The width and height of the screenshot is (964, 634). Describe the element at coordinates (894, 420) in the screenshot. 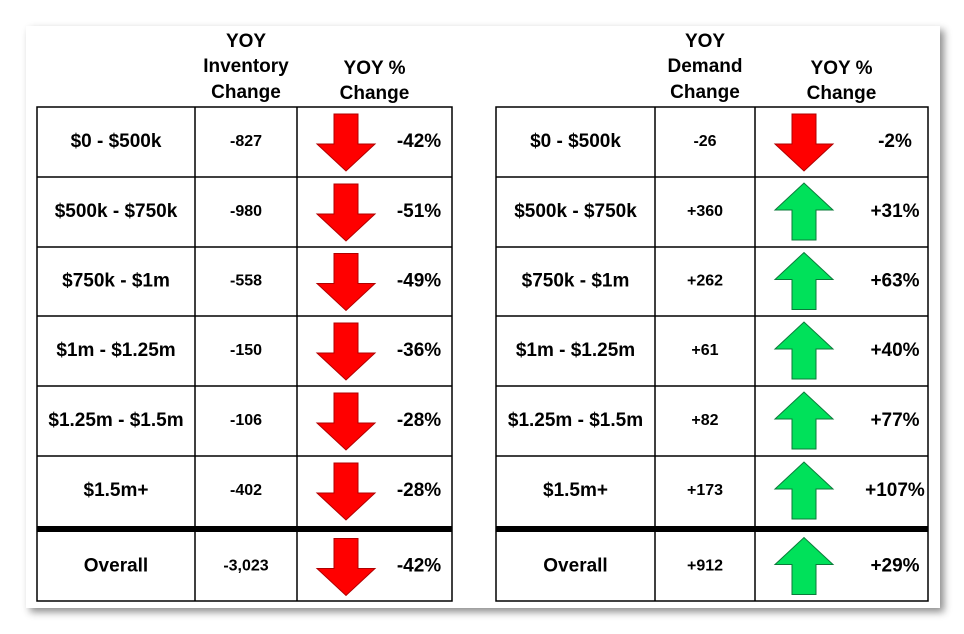

I see `yoy-percent: +77%` at that location.